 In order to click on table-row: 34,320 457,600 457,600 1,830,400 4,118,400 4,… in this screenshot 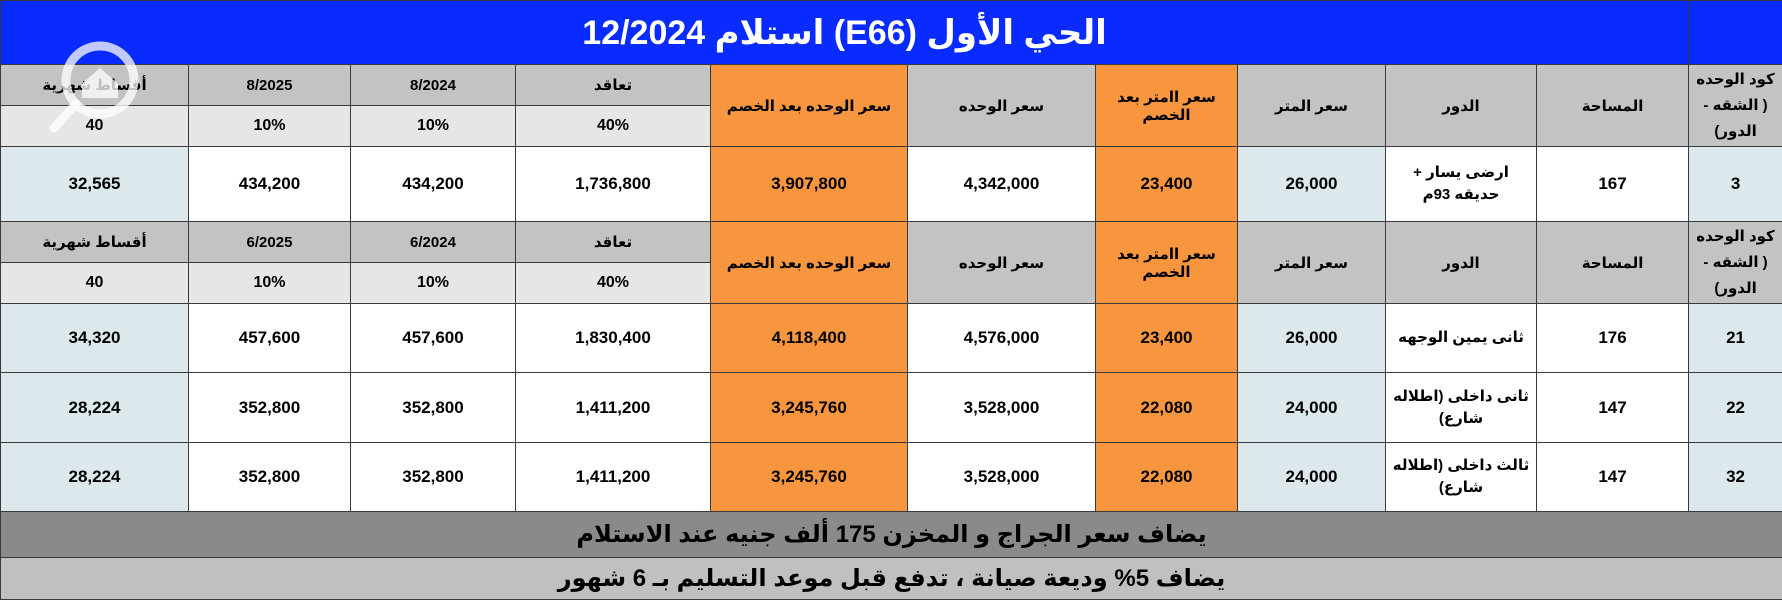, I will do `click(891, 338)`.